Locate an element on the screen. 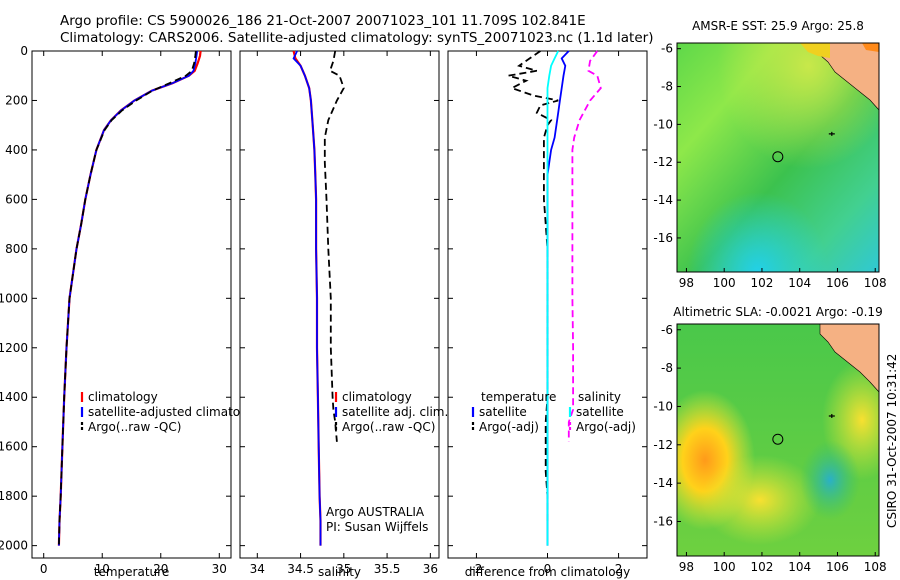  sla-low-anomaly is located at coordinates (830, 480).